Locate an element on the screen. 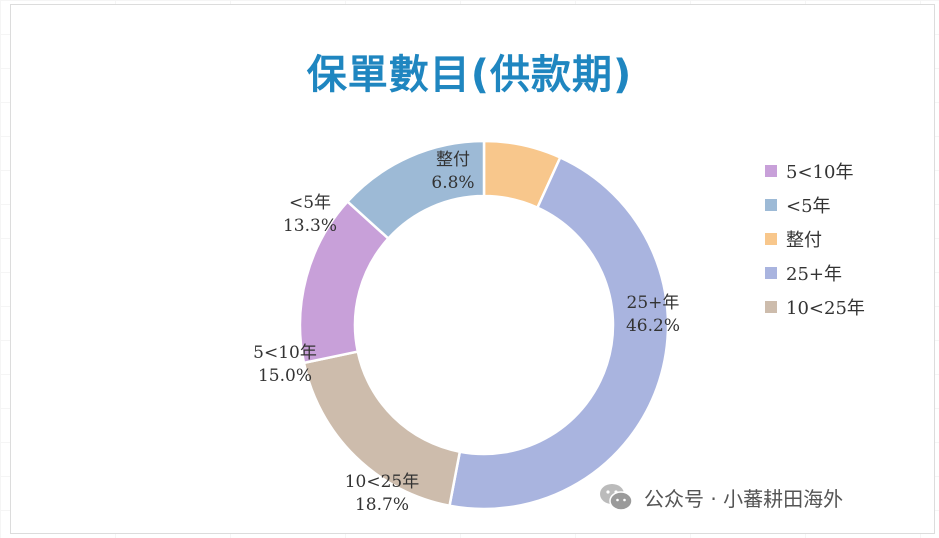 This screenshot has height=538, width=939. legend-item: 5<10年 is located at coordinates (815, 171).